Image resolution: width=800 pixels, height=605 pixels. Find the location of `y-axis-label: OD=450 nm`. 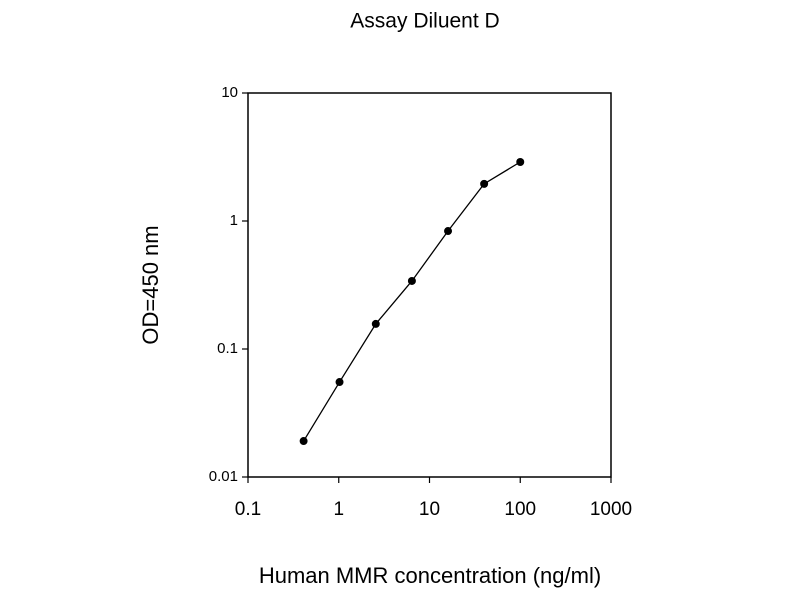

y-axis-label: OD=450 nm is located at coordinates (150, 284).